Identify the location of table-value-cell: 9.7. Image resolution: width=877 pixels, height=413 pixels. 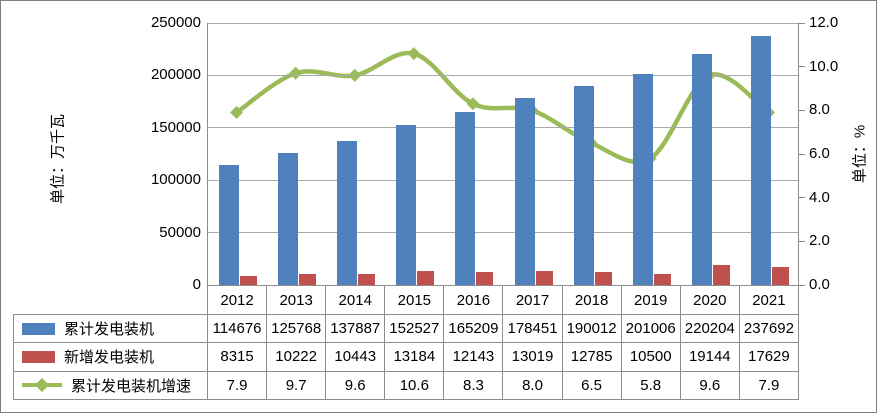
(297, 385).